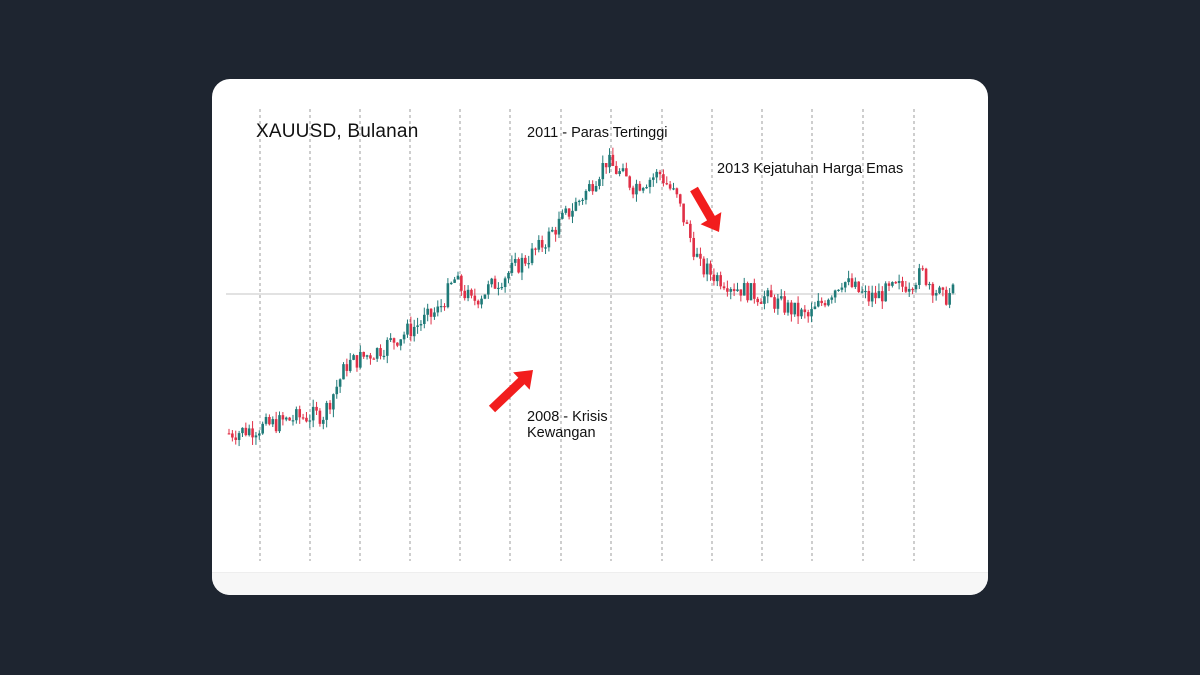 Image resolution: width=1200 pixels, height=675 pixels. I want to click on card-footer, so click(600, 583).